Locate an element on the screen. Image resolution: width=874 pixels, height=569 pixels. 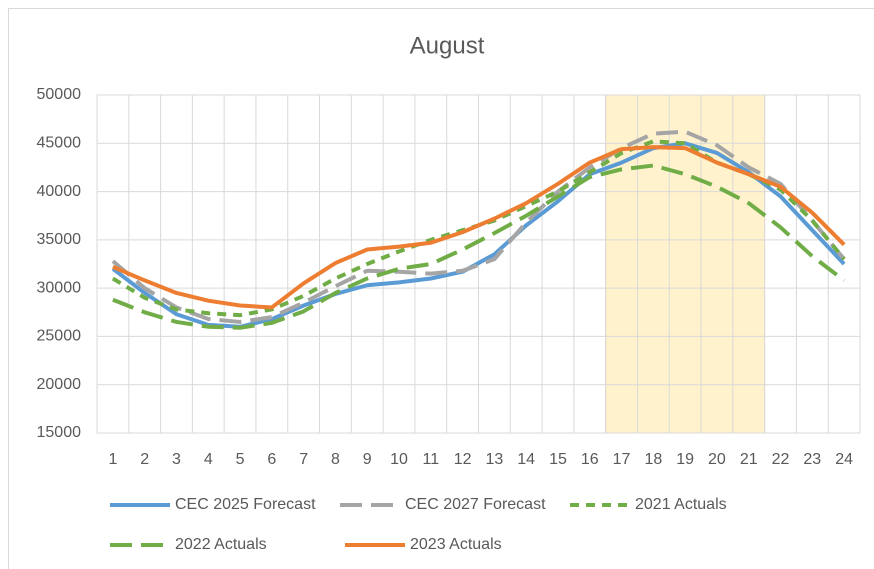
y-tick-label: 25000 is located at coordinates (59, 336).